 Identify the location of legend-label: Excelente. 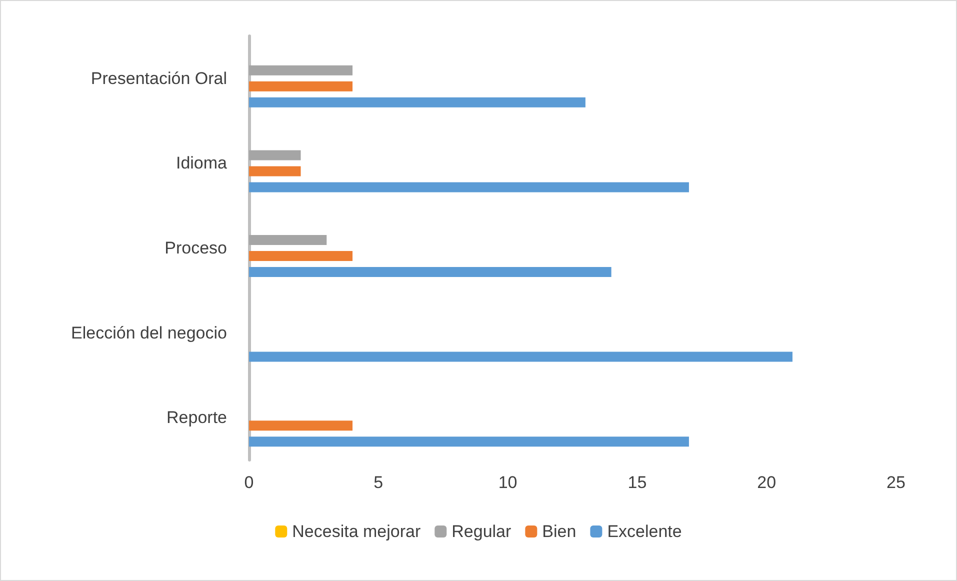
(644, 531).